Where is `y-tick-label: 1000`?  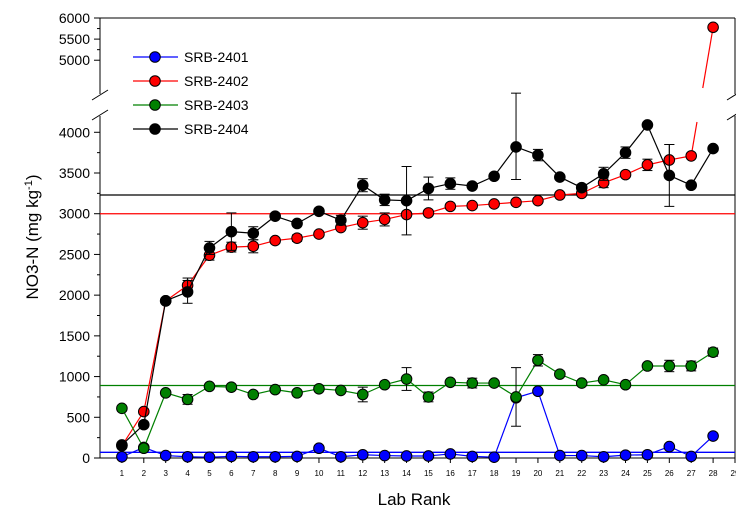 y-tick-label: 1000 is located at coordinates (74, 377).